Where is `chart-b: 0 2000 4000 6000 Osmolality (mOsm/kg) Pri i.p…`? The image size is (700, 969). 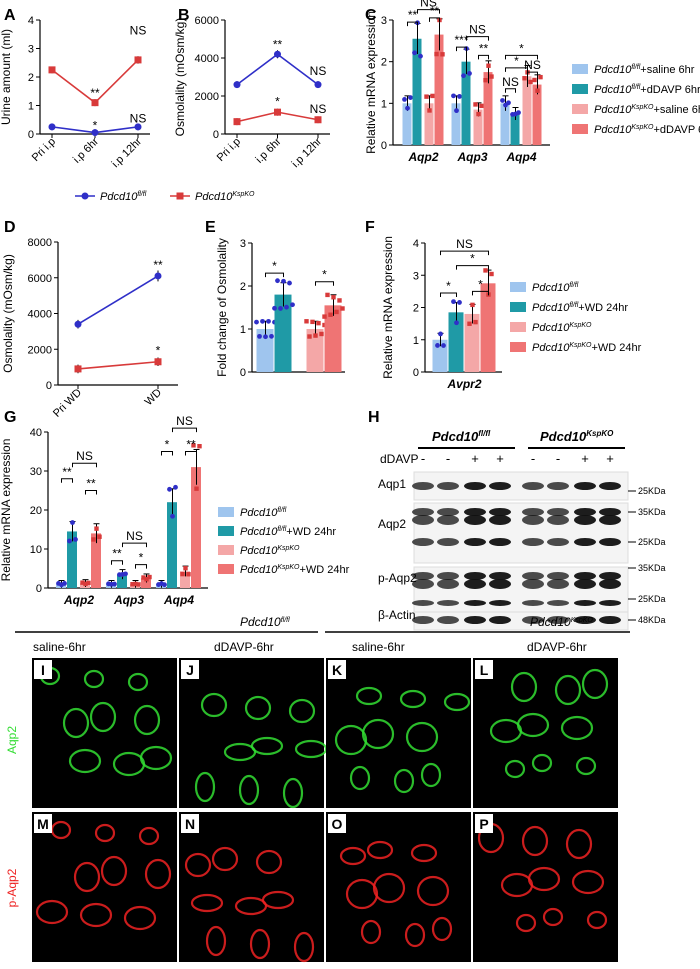 chart-b: 0 2000 4000 6000 Osmolality (mOsm/kg) Pri i.p… is located at coordinates (251, 92).